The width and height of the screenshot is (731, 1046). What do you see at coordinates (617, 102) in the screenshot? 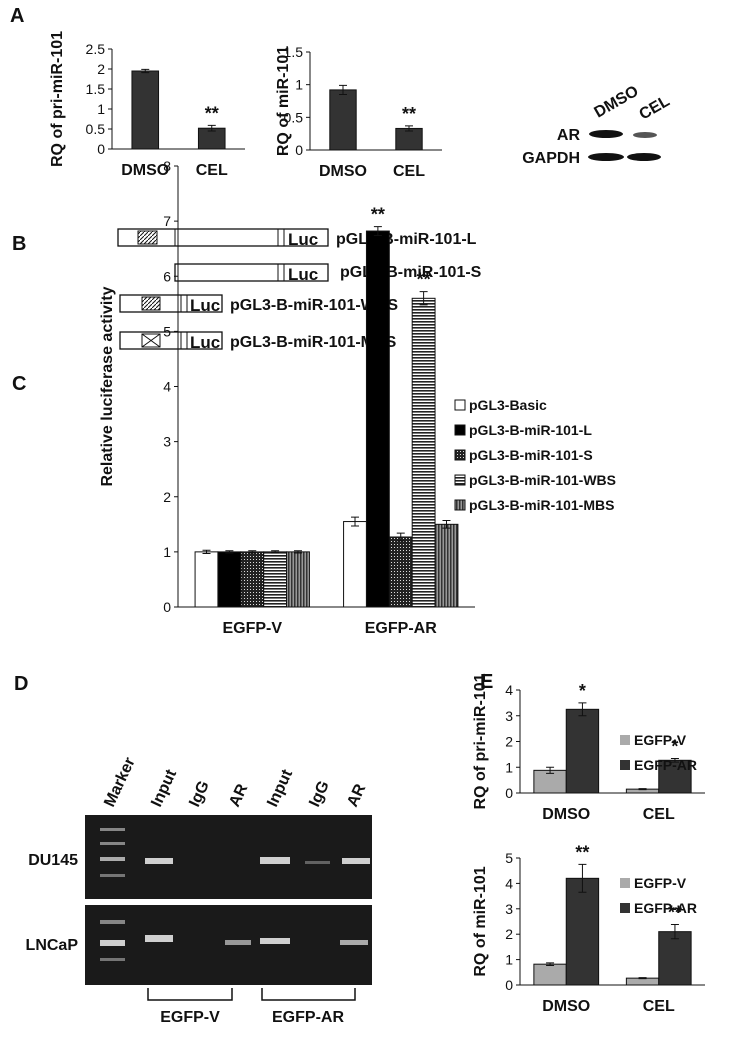
I see `blot-lane-label: DMSO` at bounding box center [617, 102].